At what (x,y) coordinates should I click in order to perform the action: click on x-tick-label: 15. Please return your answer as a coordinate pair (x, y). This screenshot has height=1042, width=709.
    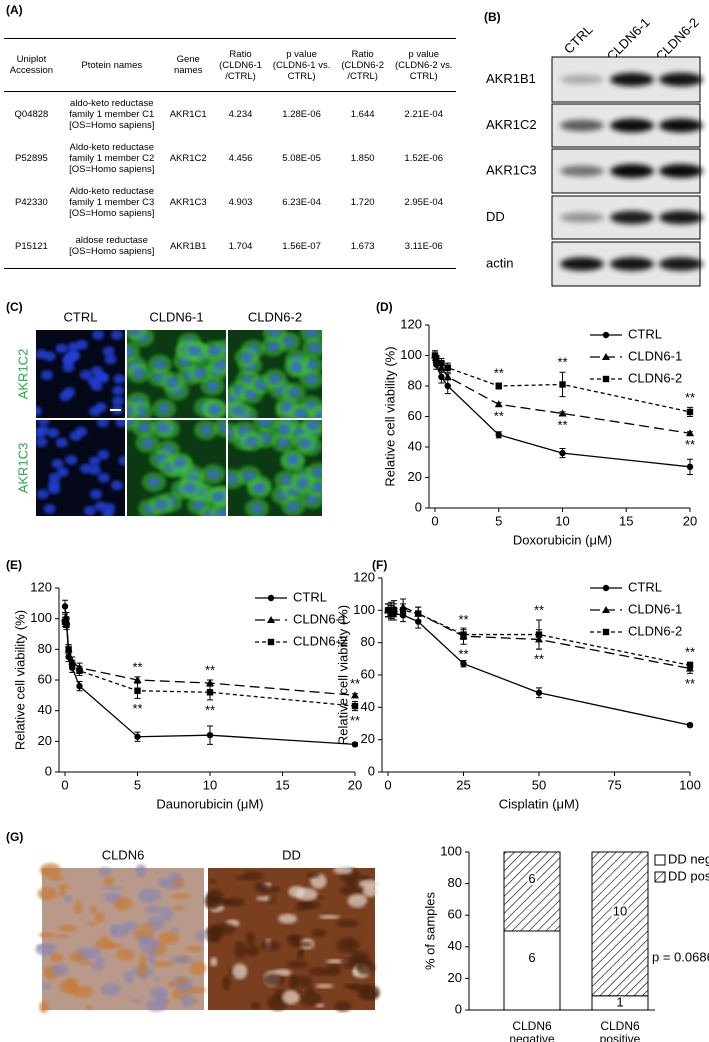
    Looking at the image, I should click on (282, 784).